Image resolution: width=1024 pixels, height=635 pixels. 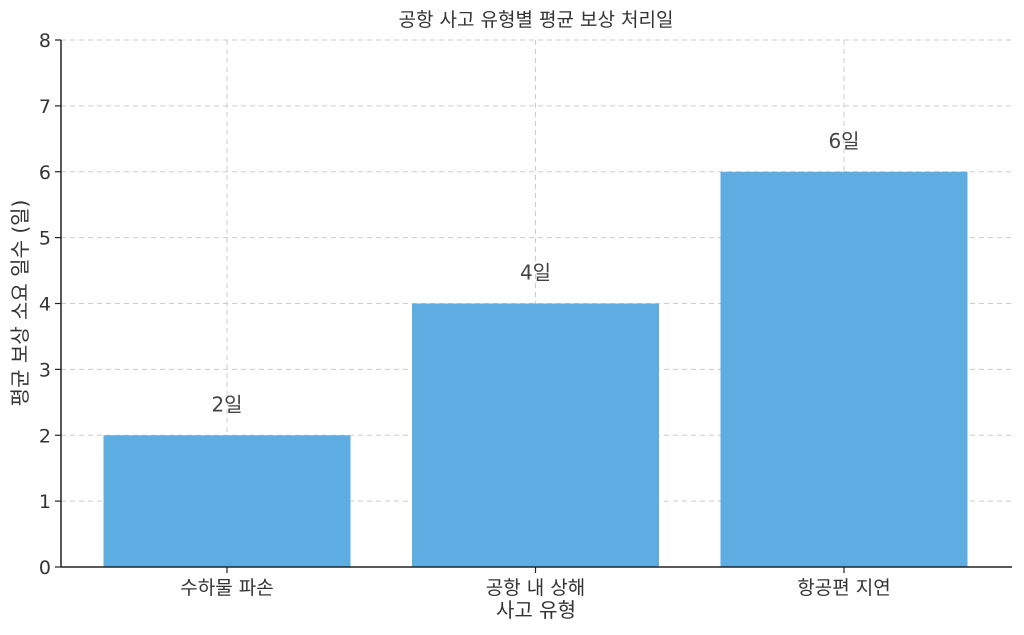 What do you see at coordinates (843, 141) in the screenshot?
I see `bar-data-label: 6일` at bounding box center [843, 141].